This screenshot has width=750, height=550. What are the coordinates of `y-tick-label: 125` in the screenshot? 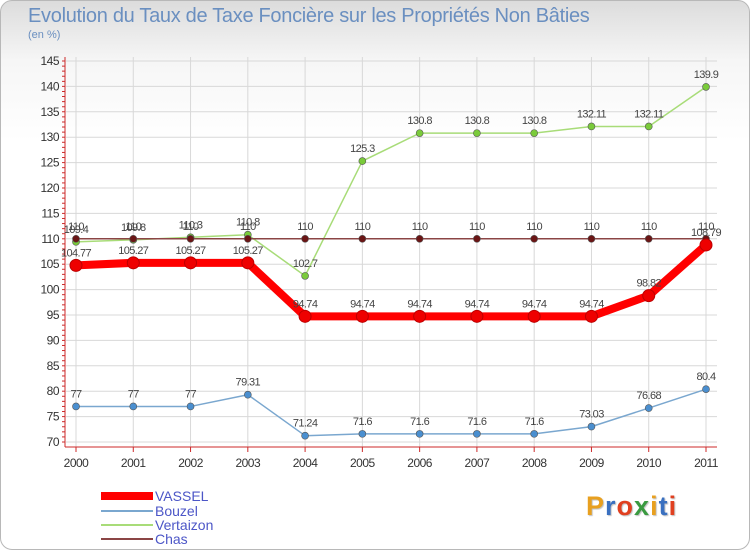 It's located at (49, 163).